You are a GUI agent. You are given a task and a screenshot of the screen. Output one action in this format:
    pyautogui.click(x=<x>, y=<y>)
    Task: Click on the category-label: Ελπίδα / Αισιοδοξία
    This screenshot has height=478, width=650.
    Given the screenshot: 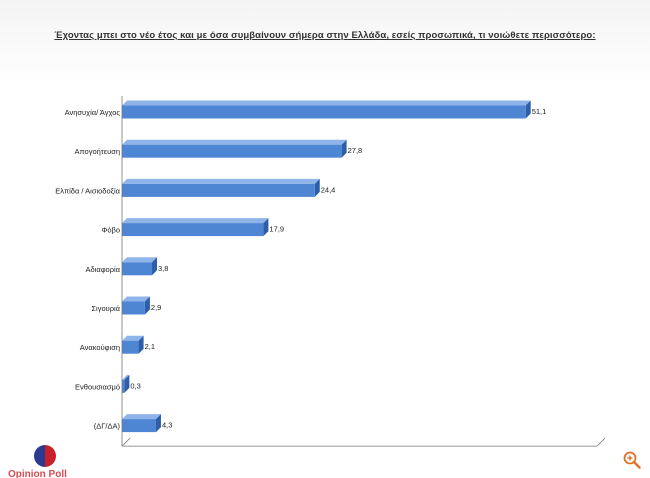 What is the action you would take?
    pyautogui.click(x=87, y=190)
    